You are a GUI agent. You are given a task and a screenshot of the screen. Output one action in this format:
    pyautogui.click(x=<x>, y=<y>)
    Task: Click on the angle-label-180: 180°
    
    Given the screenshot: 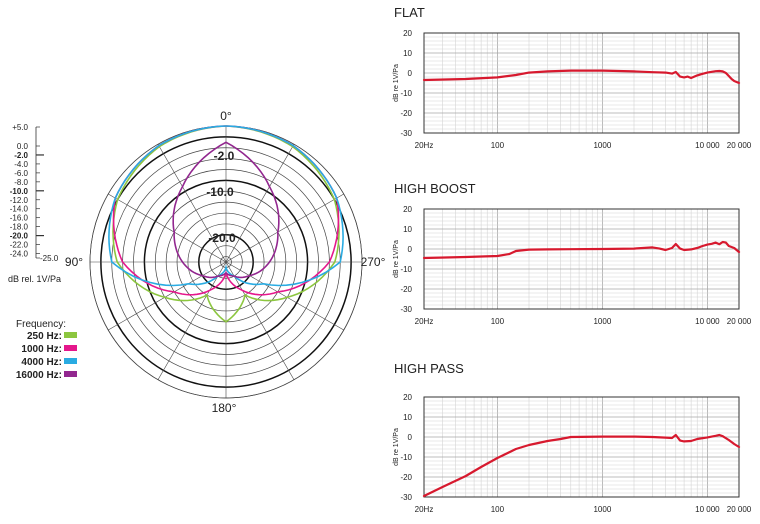 What is the action you would take?
    pyautogui.click(x=224, y=408)
    